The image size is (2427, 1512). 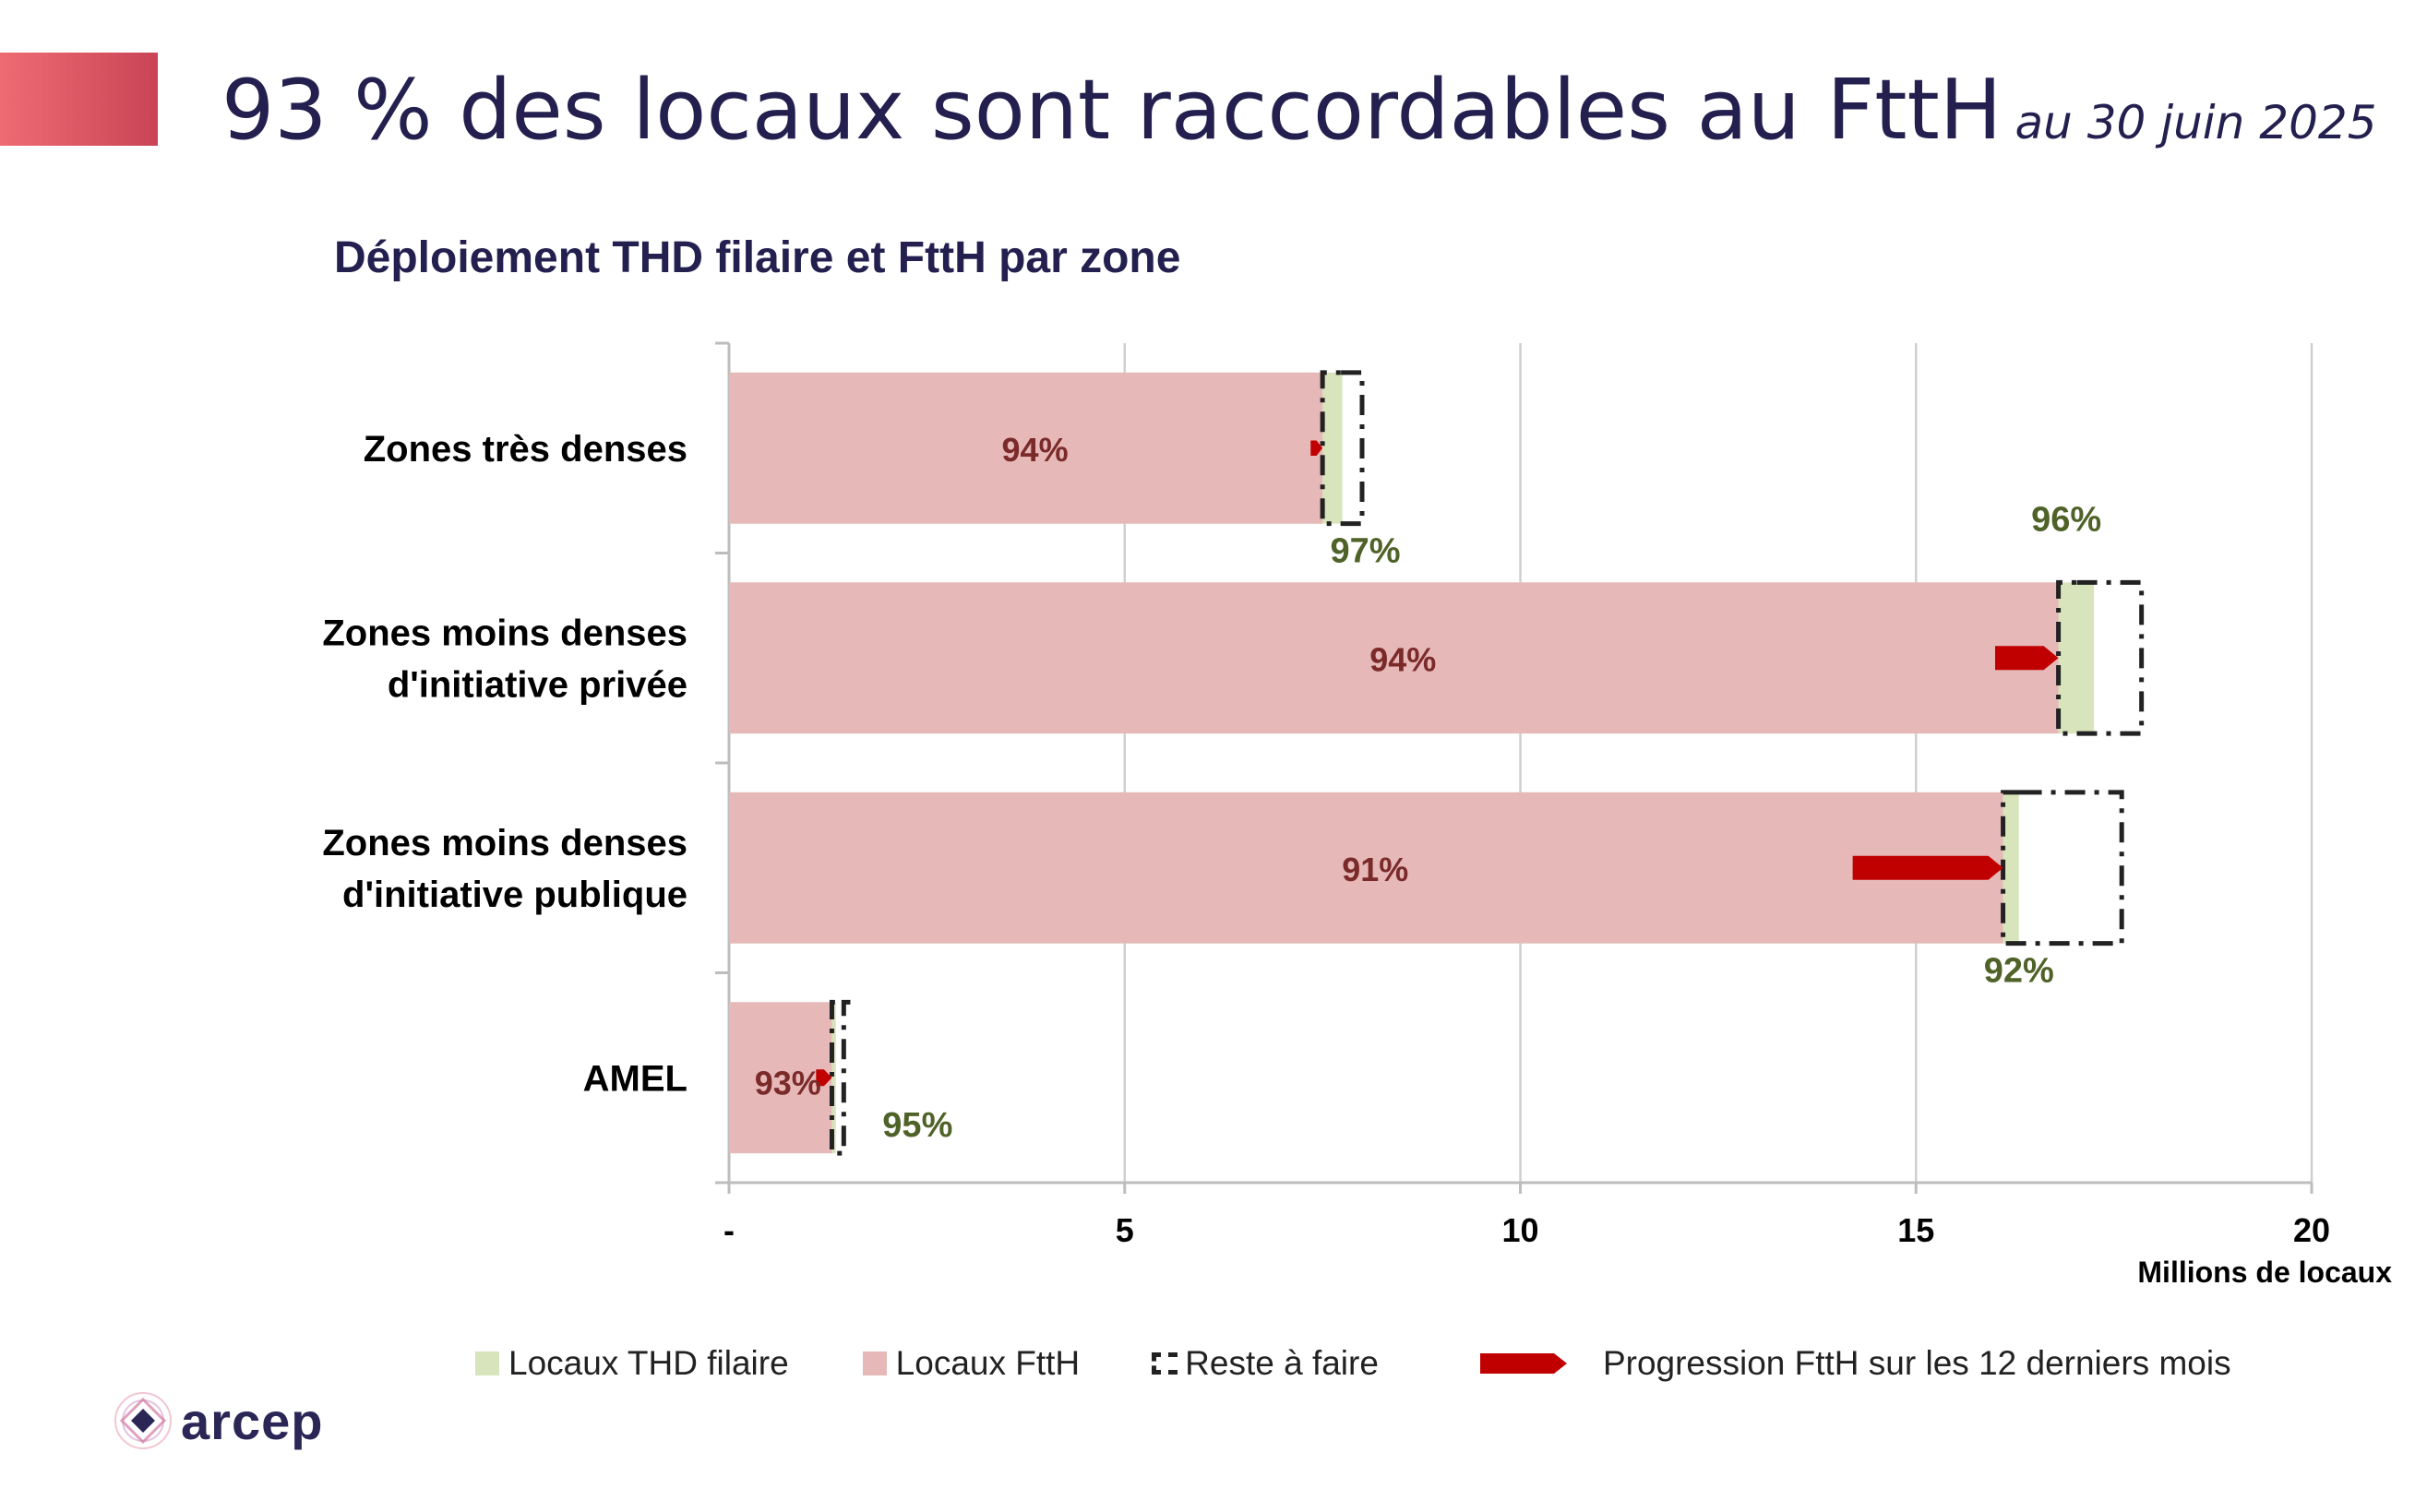 What do you see at coordinates (1165, 1363) in the screenshot?
I see `legend-swatch-reste` at bounding box center [1165, 1363].